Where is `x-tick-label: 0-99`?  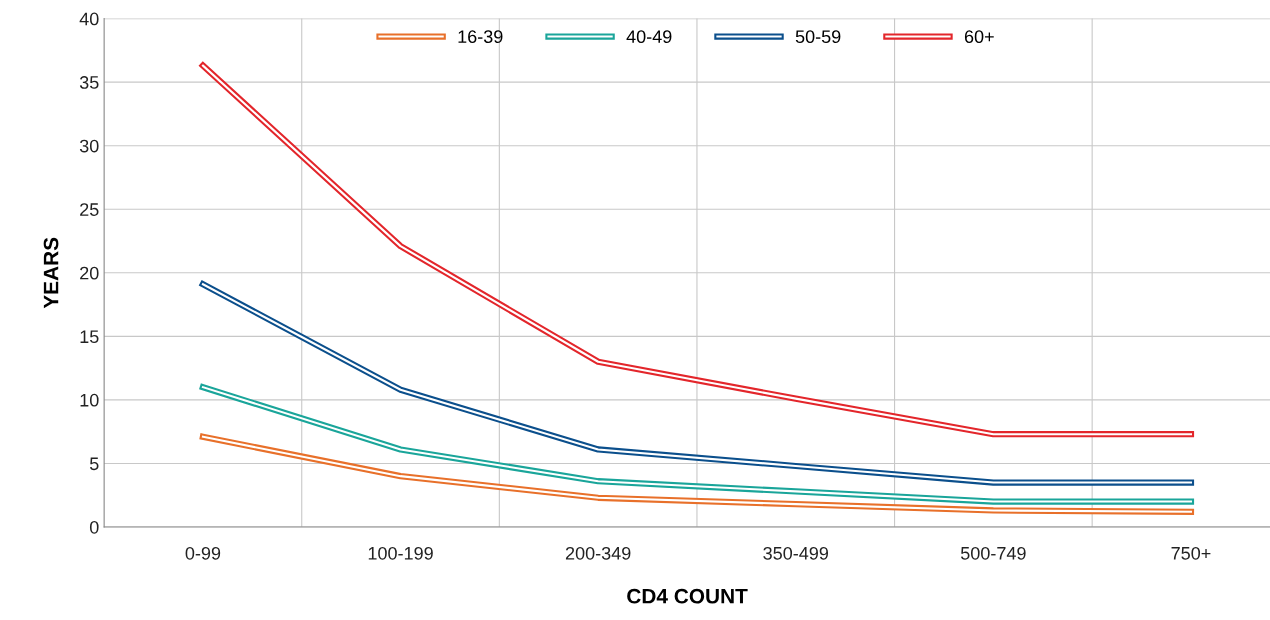 x-tick-label: 0-99 is located at coordinates (203, 553).